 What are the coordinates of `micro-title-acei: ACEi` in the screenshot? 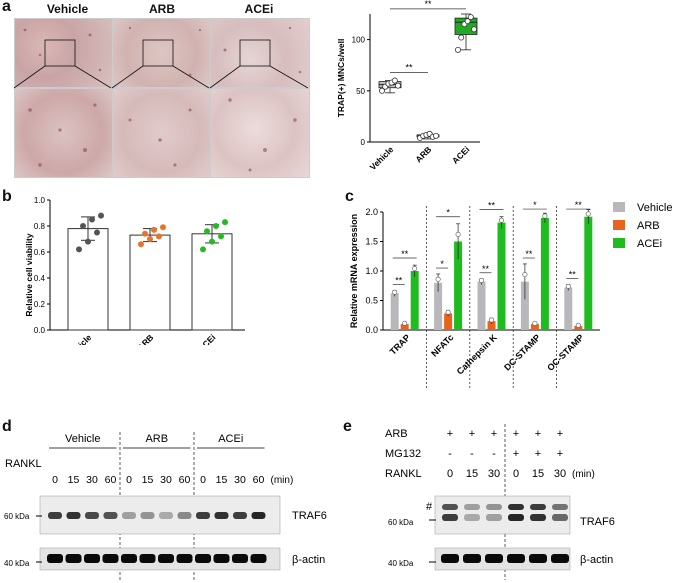 It's located at (259, 9).